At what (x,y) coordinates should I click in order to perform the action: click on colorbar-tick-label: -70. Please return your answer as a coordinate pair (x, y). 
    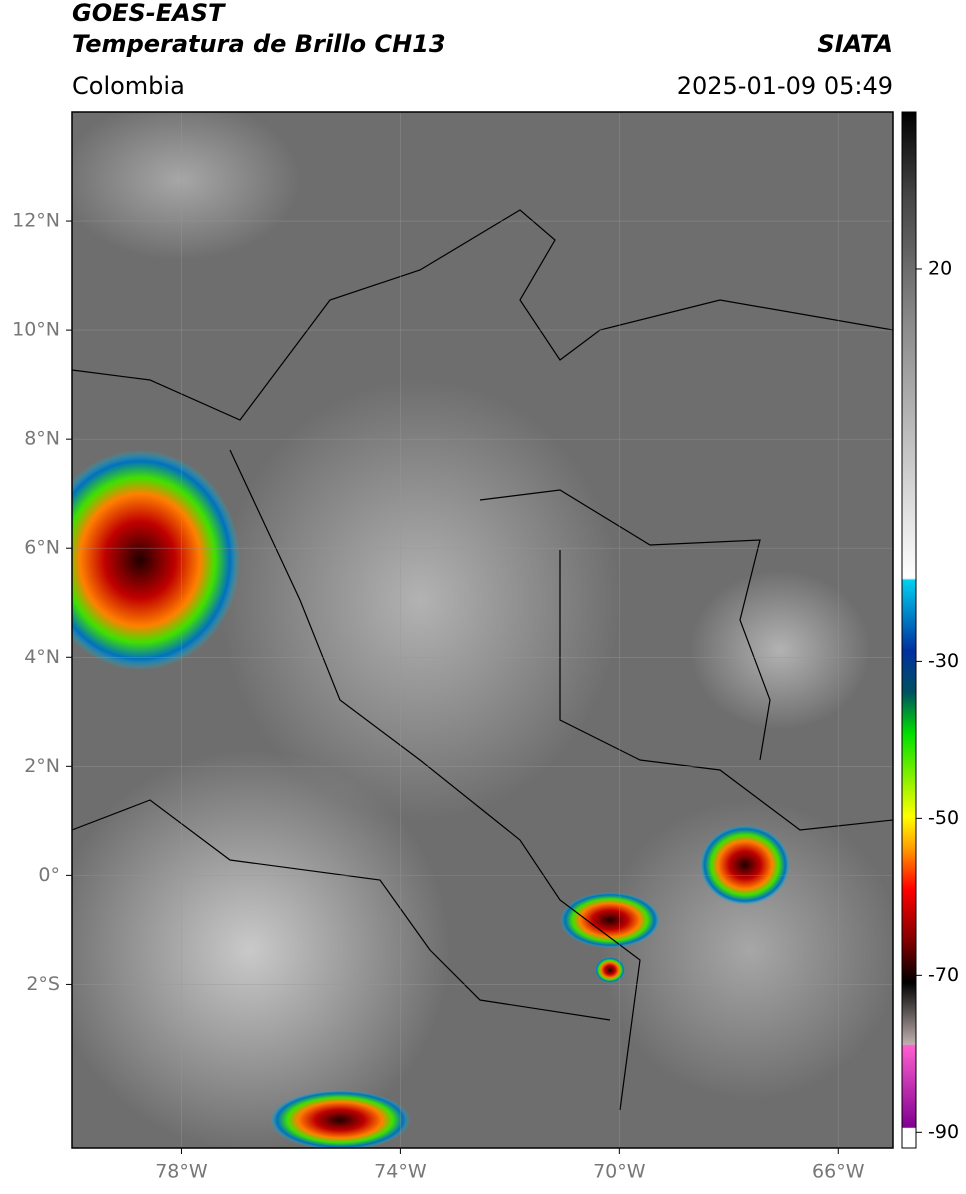
    Looking at the image, I should click on (943, 975).